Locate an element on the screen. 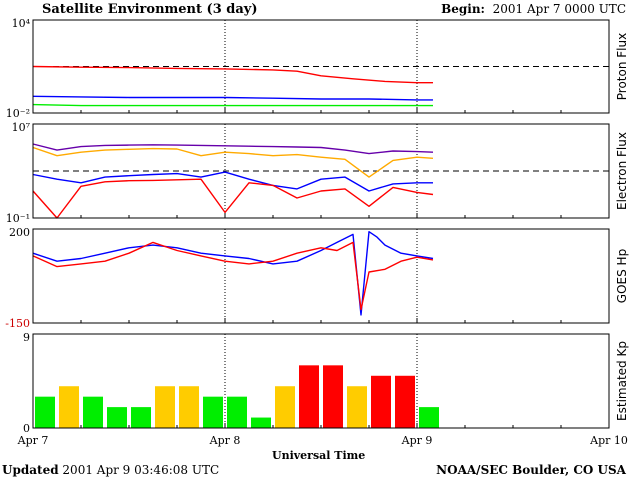 The width and height of the screenshot is (640, 480). panel-ylabel: GOES Hp is located at coordinates (622, 276).